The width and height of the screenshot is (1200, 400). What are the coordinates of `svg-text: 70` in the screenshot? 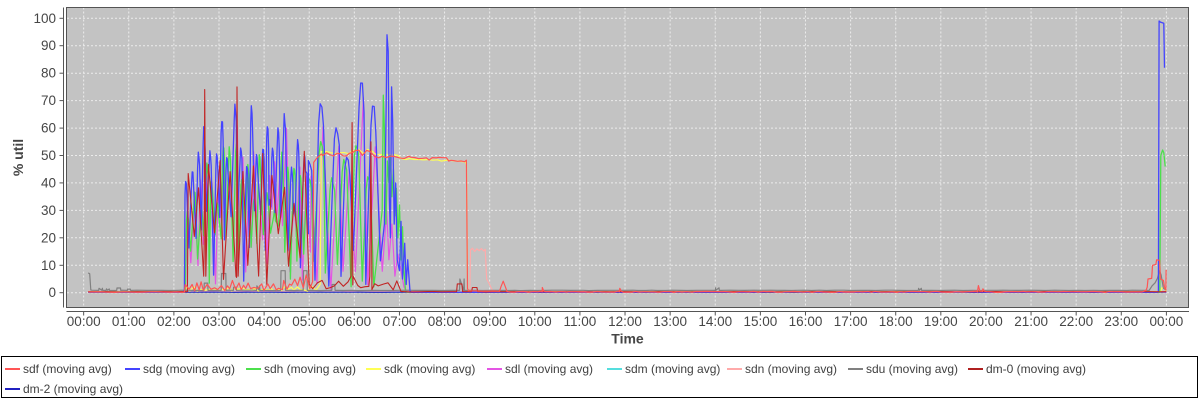 It's located at (48, 100).